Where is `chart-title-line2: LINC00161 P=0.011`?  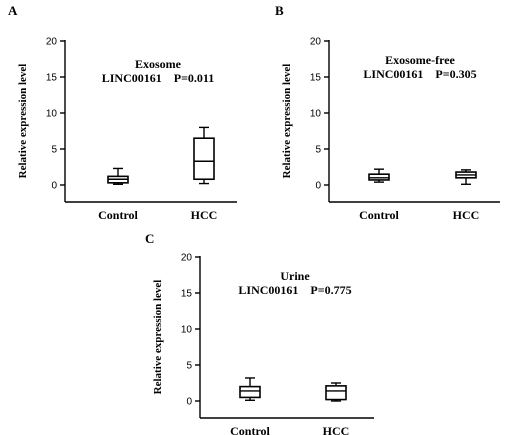 chart-title-line2: LINC00161 P=0.011 is located at coordinates (158, 78).